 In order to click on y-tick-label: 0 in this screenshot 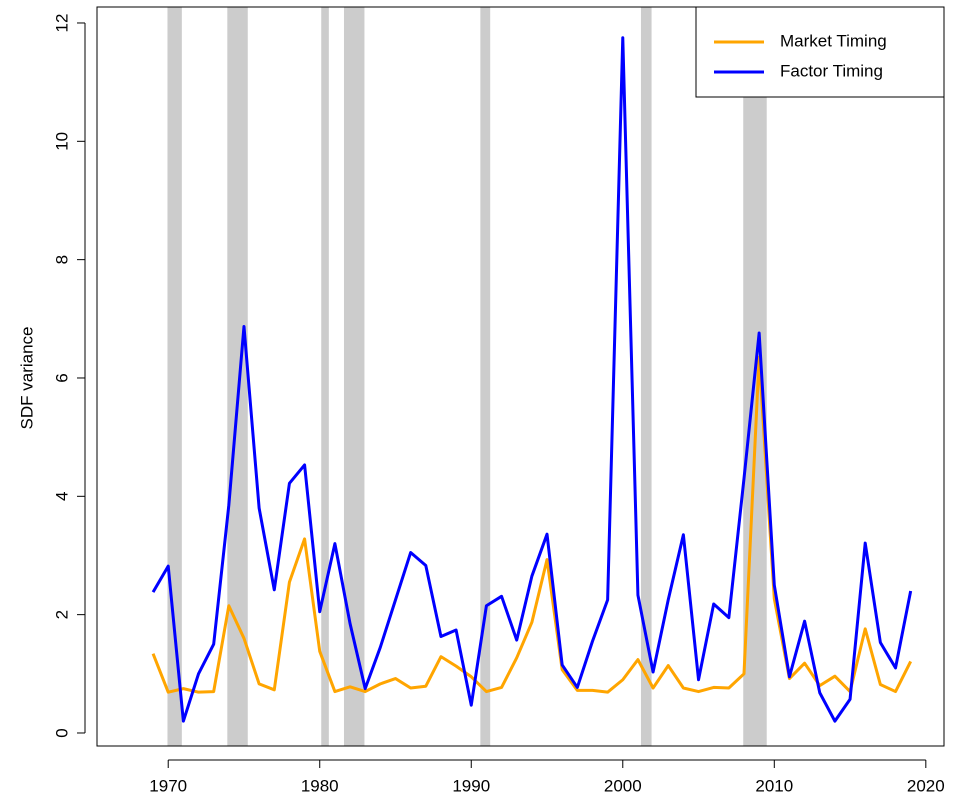, I will do `click(61, 732)`.